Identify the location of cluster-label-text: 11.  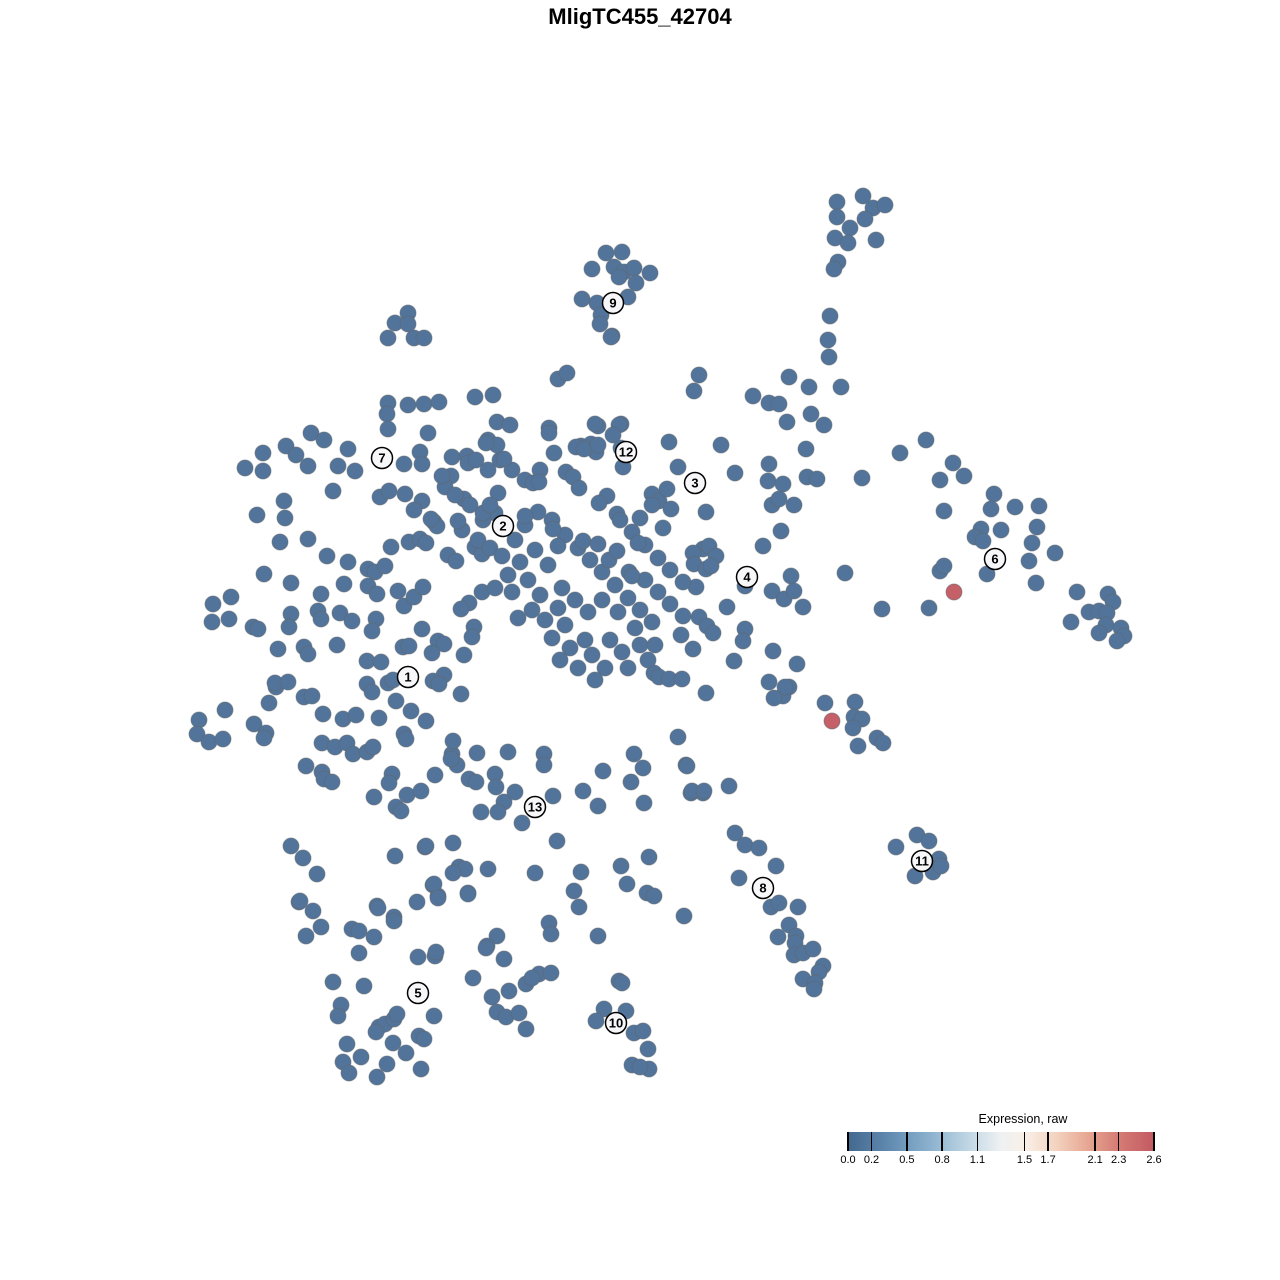
(922, 861).